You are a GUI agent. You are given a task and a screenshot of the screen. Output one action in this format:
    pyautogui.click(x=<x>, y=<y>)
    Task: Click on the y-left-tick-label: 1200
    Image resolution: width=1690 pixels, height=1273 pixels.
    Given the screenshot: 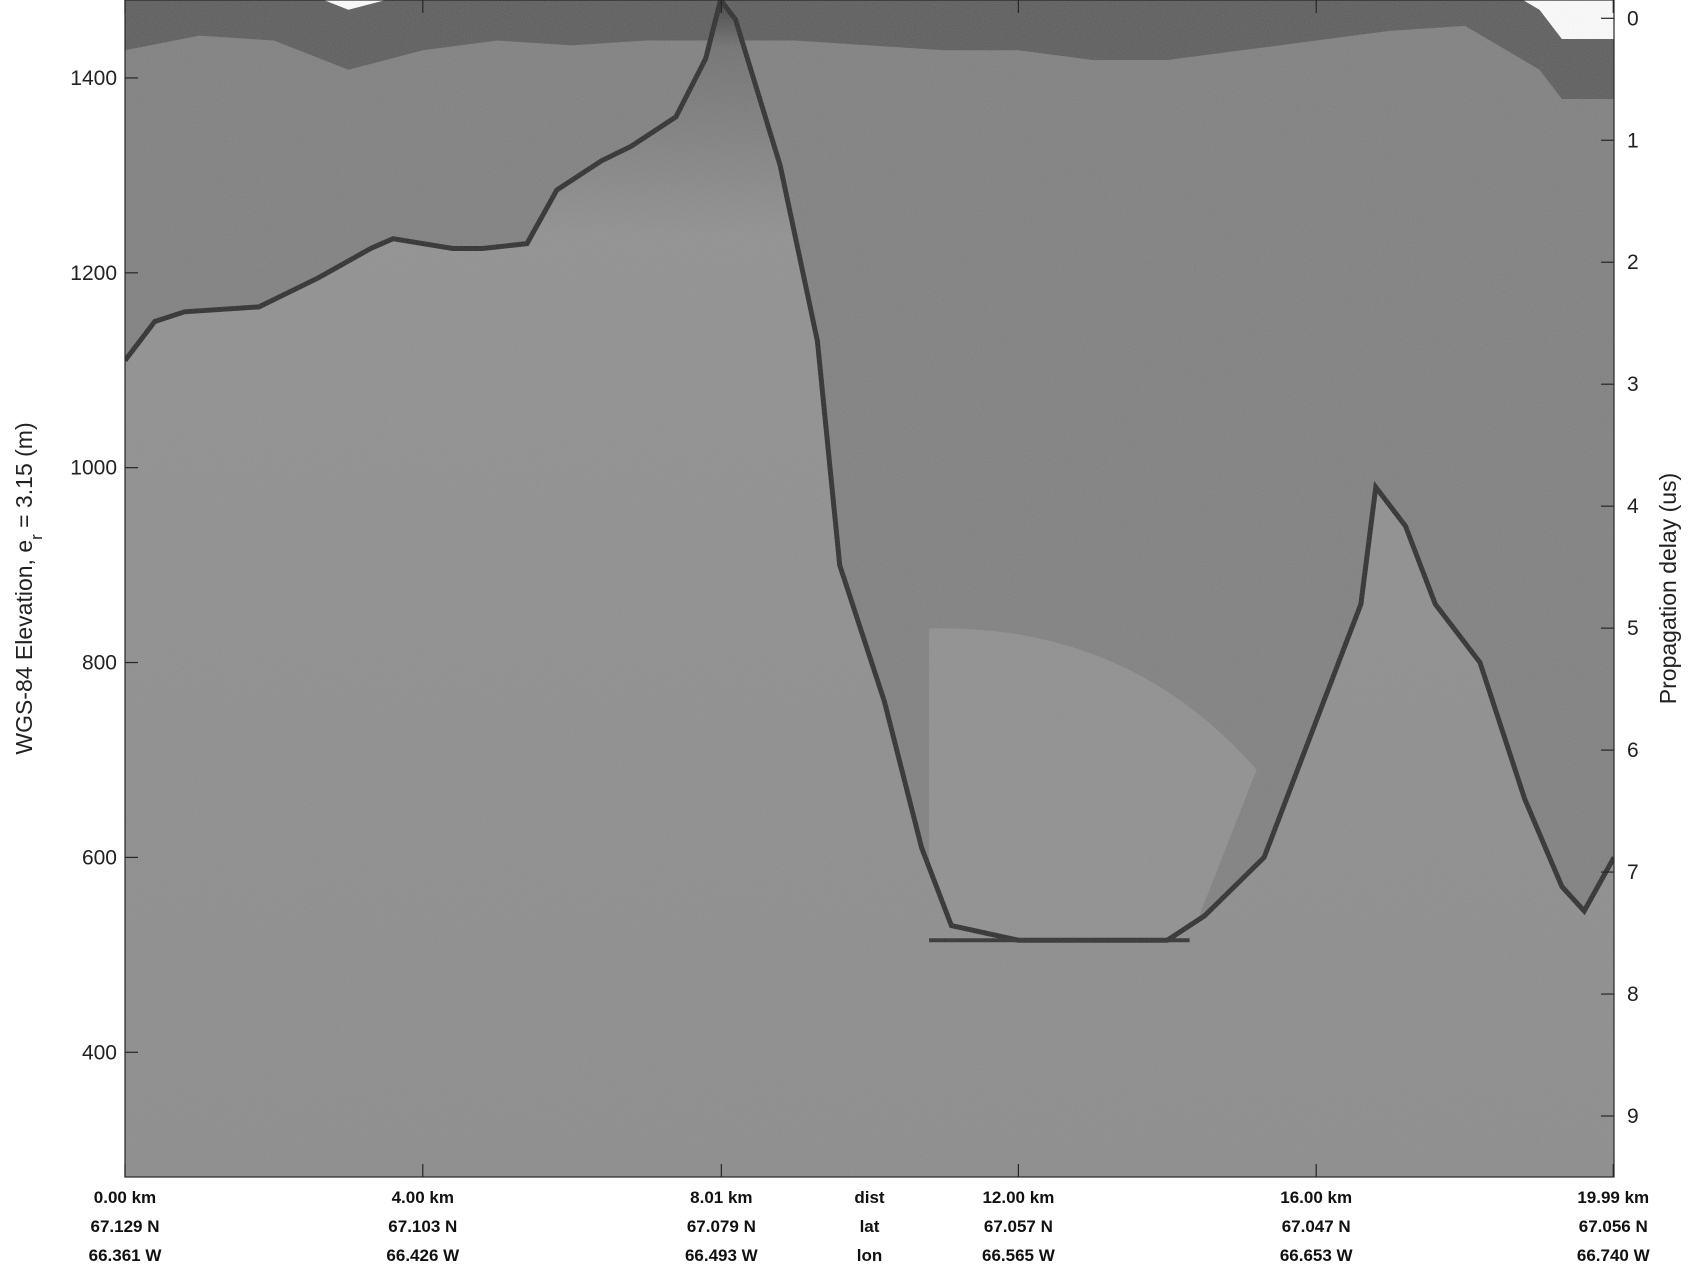 What is the action you would take?
    pyautogui.click(x=93, y=273)
    